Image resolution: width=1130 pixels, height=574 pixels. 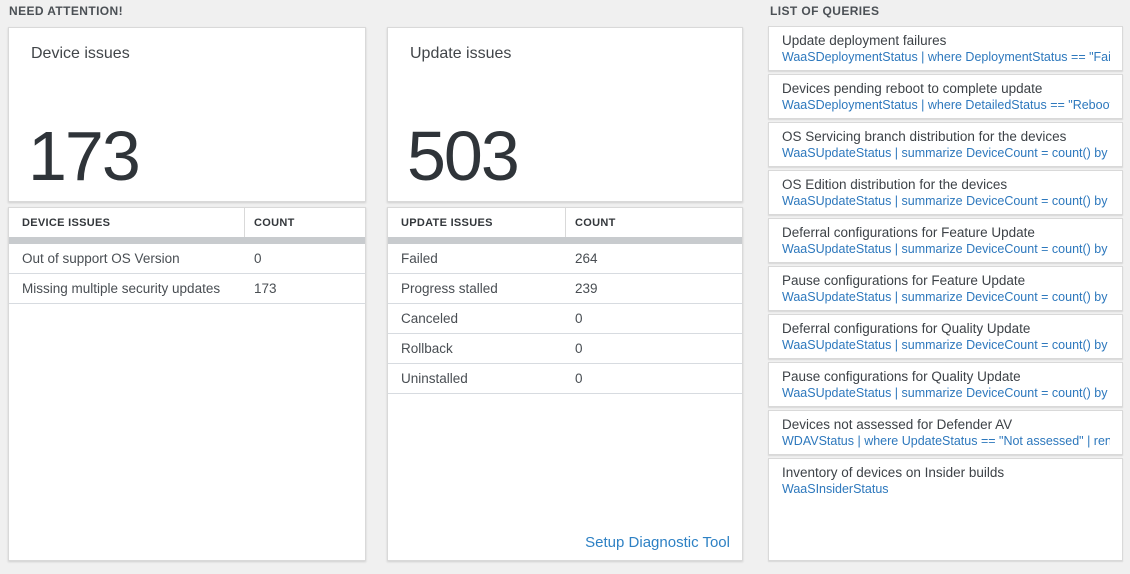 I want to click on issue-cell: Missing multiple security updates, so click(x=121, y=288).